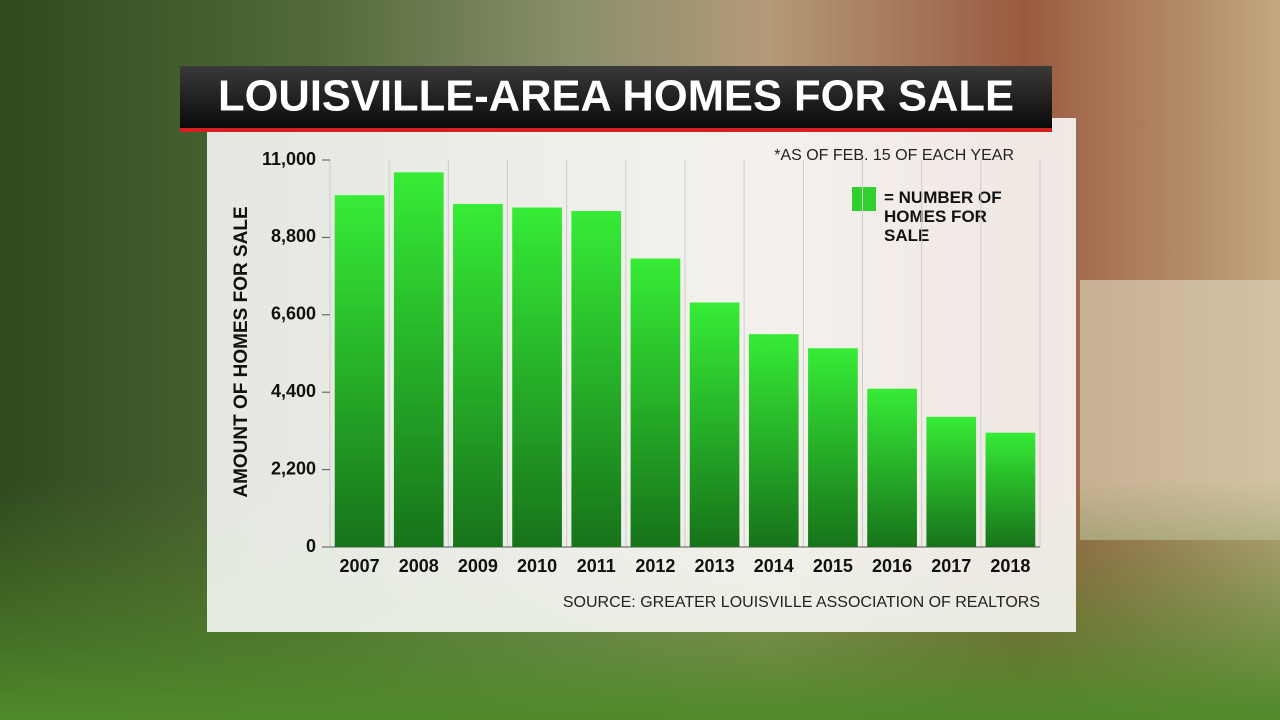  Describe the element at coordinates (478, 566) in the screenshot. I see `x-tick-label: 2009` at that location.